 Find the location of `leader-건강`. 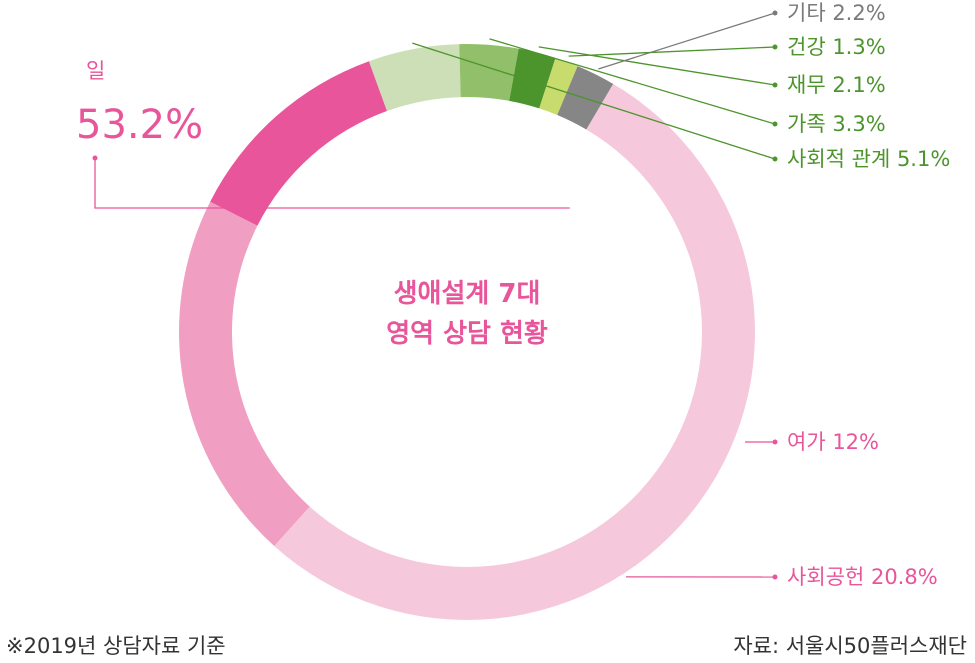

leader-건강 is located at coordinates (672, 51).